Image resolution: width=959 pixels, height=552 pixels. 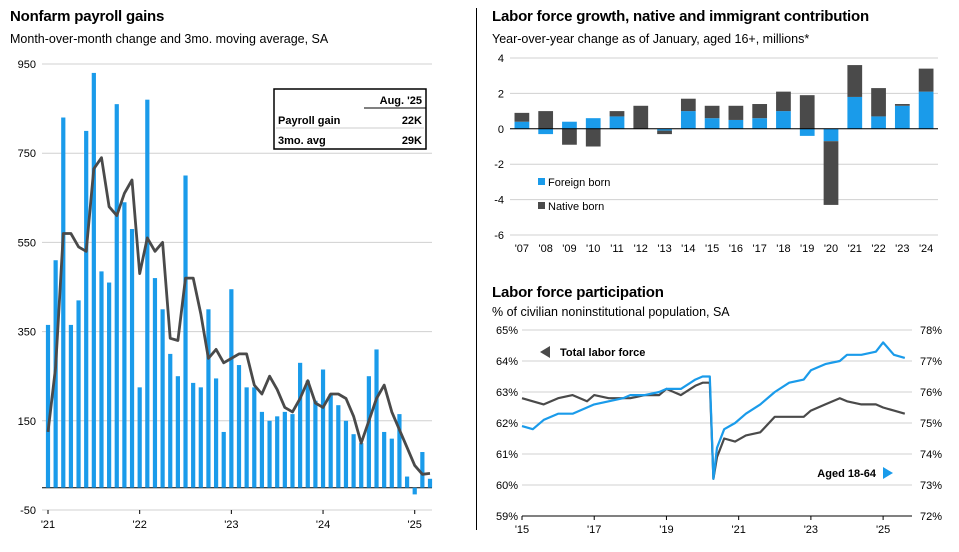 What do you see at coordinates (578, 292) in the screenshot?
I see `participation-title: Labor force participation` at bounding box center [578, 292].